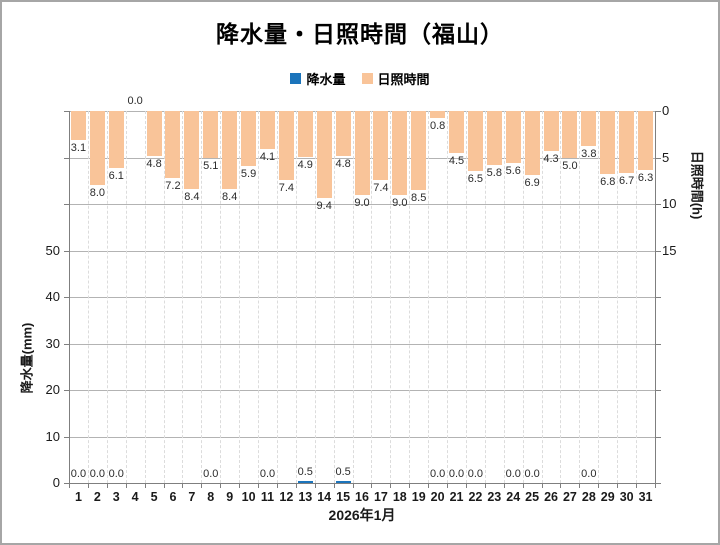 Image resolution: width=720 pixels, height=545 pixels. Describe the element at coordinates (362, 515) in the screenshot. I see `x-axis-month-label: 2026年1月` at that location.